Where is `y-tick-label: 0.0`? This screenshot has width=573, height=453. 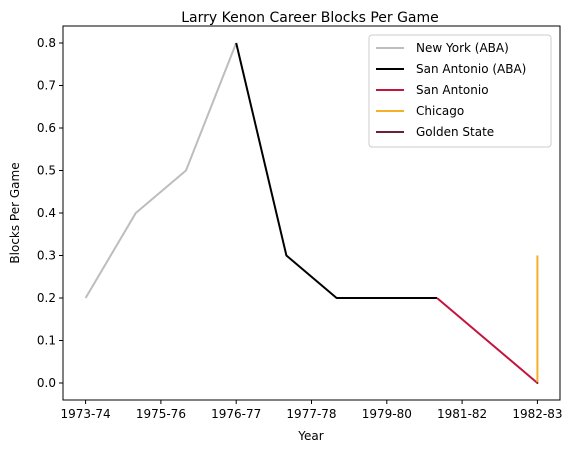 y-tick-label: 0.0 is located at coordinates (46, 383).